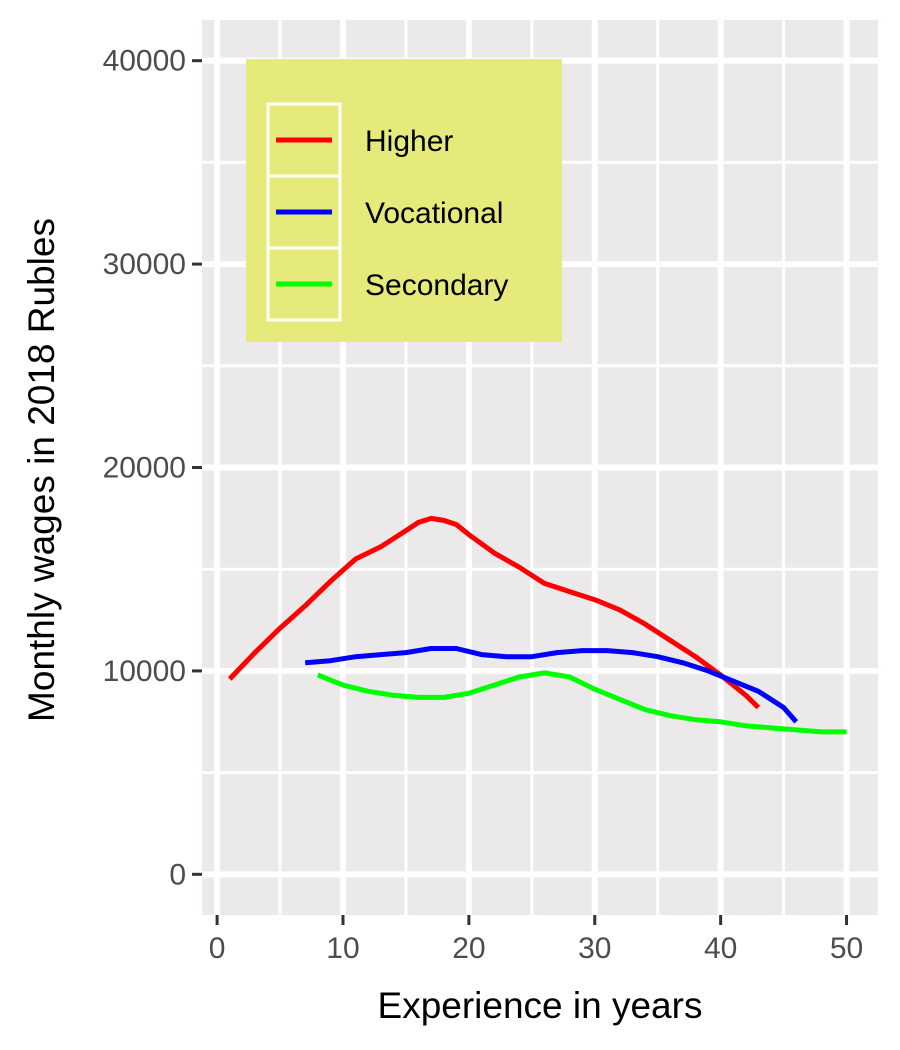 This screenshot has width=900, height=1050. I want to click on x-axis-title: Experience in years, so click(540, 1005).